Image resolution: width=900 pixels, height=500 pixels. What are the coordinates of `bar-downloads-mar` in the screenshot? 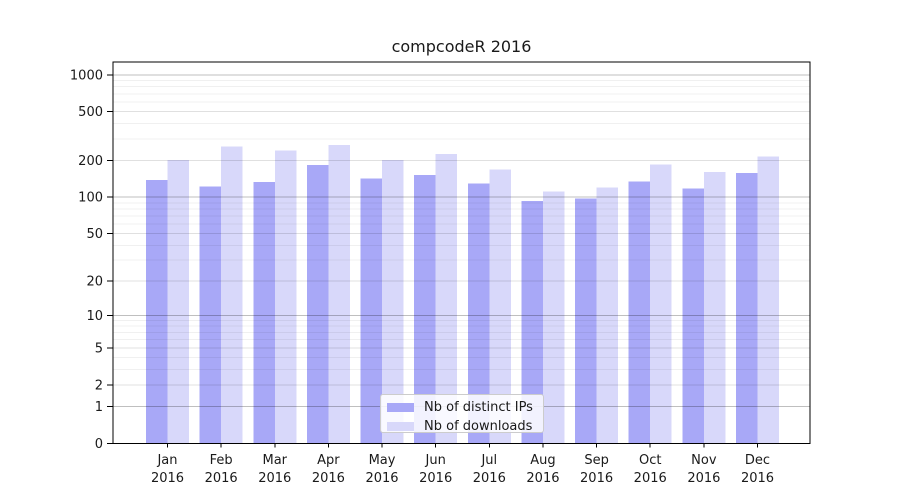 It's located at (285, 297).